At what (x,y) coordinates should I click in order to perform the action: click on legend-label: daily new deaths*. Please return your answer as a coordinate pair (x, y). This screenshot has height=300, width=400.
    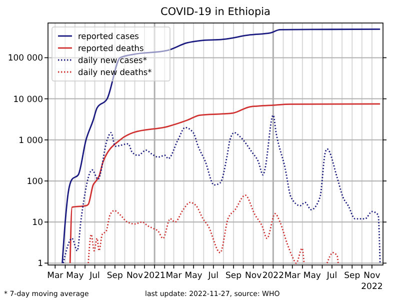
    Looking at the image, I should click on (115, 72).